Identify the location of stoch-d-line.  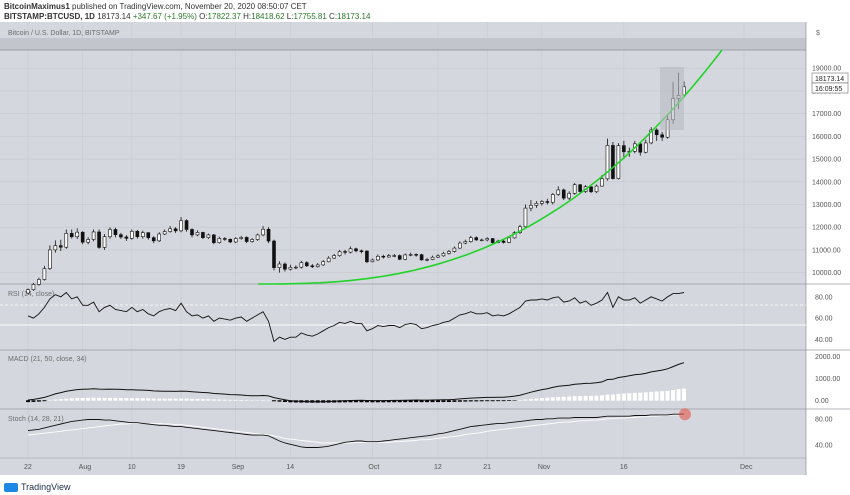
(355, 429).